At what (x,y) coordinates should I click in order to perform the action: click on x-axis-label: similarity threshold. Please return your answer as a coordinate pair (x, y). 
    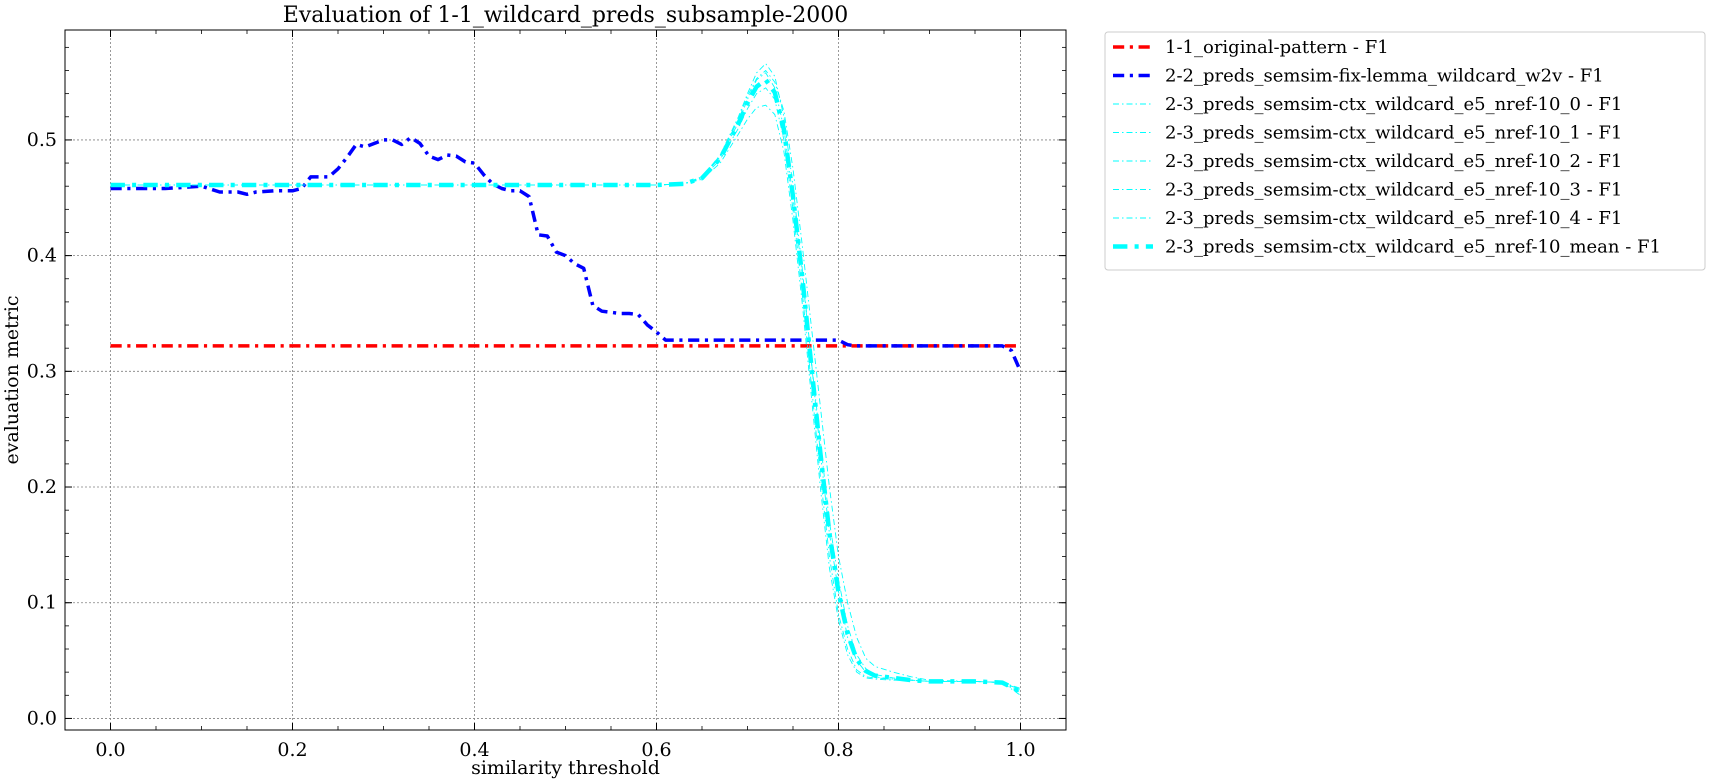
    Looking at the image, I should click on (565, 768).